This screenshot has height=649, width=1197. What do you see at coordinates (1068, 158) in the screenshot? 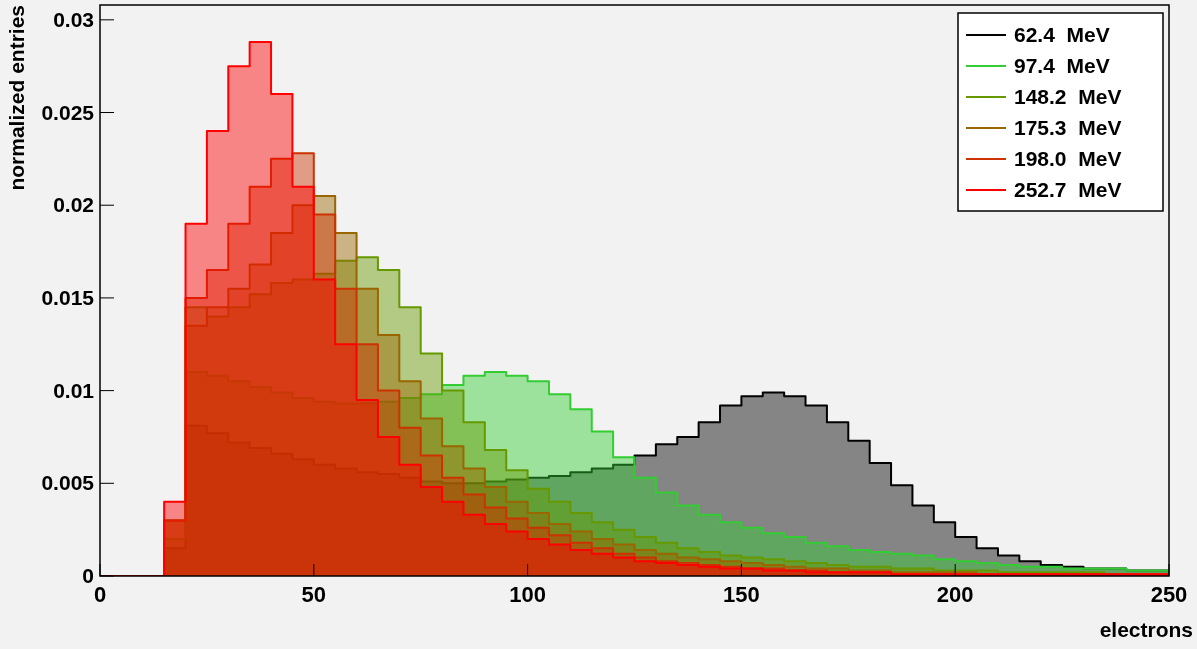
I see `legend-label: 198.0 MeV` at bounding box center [1068, 158].